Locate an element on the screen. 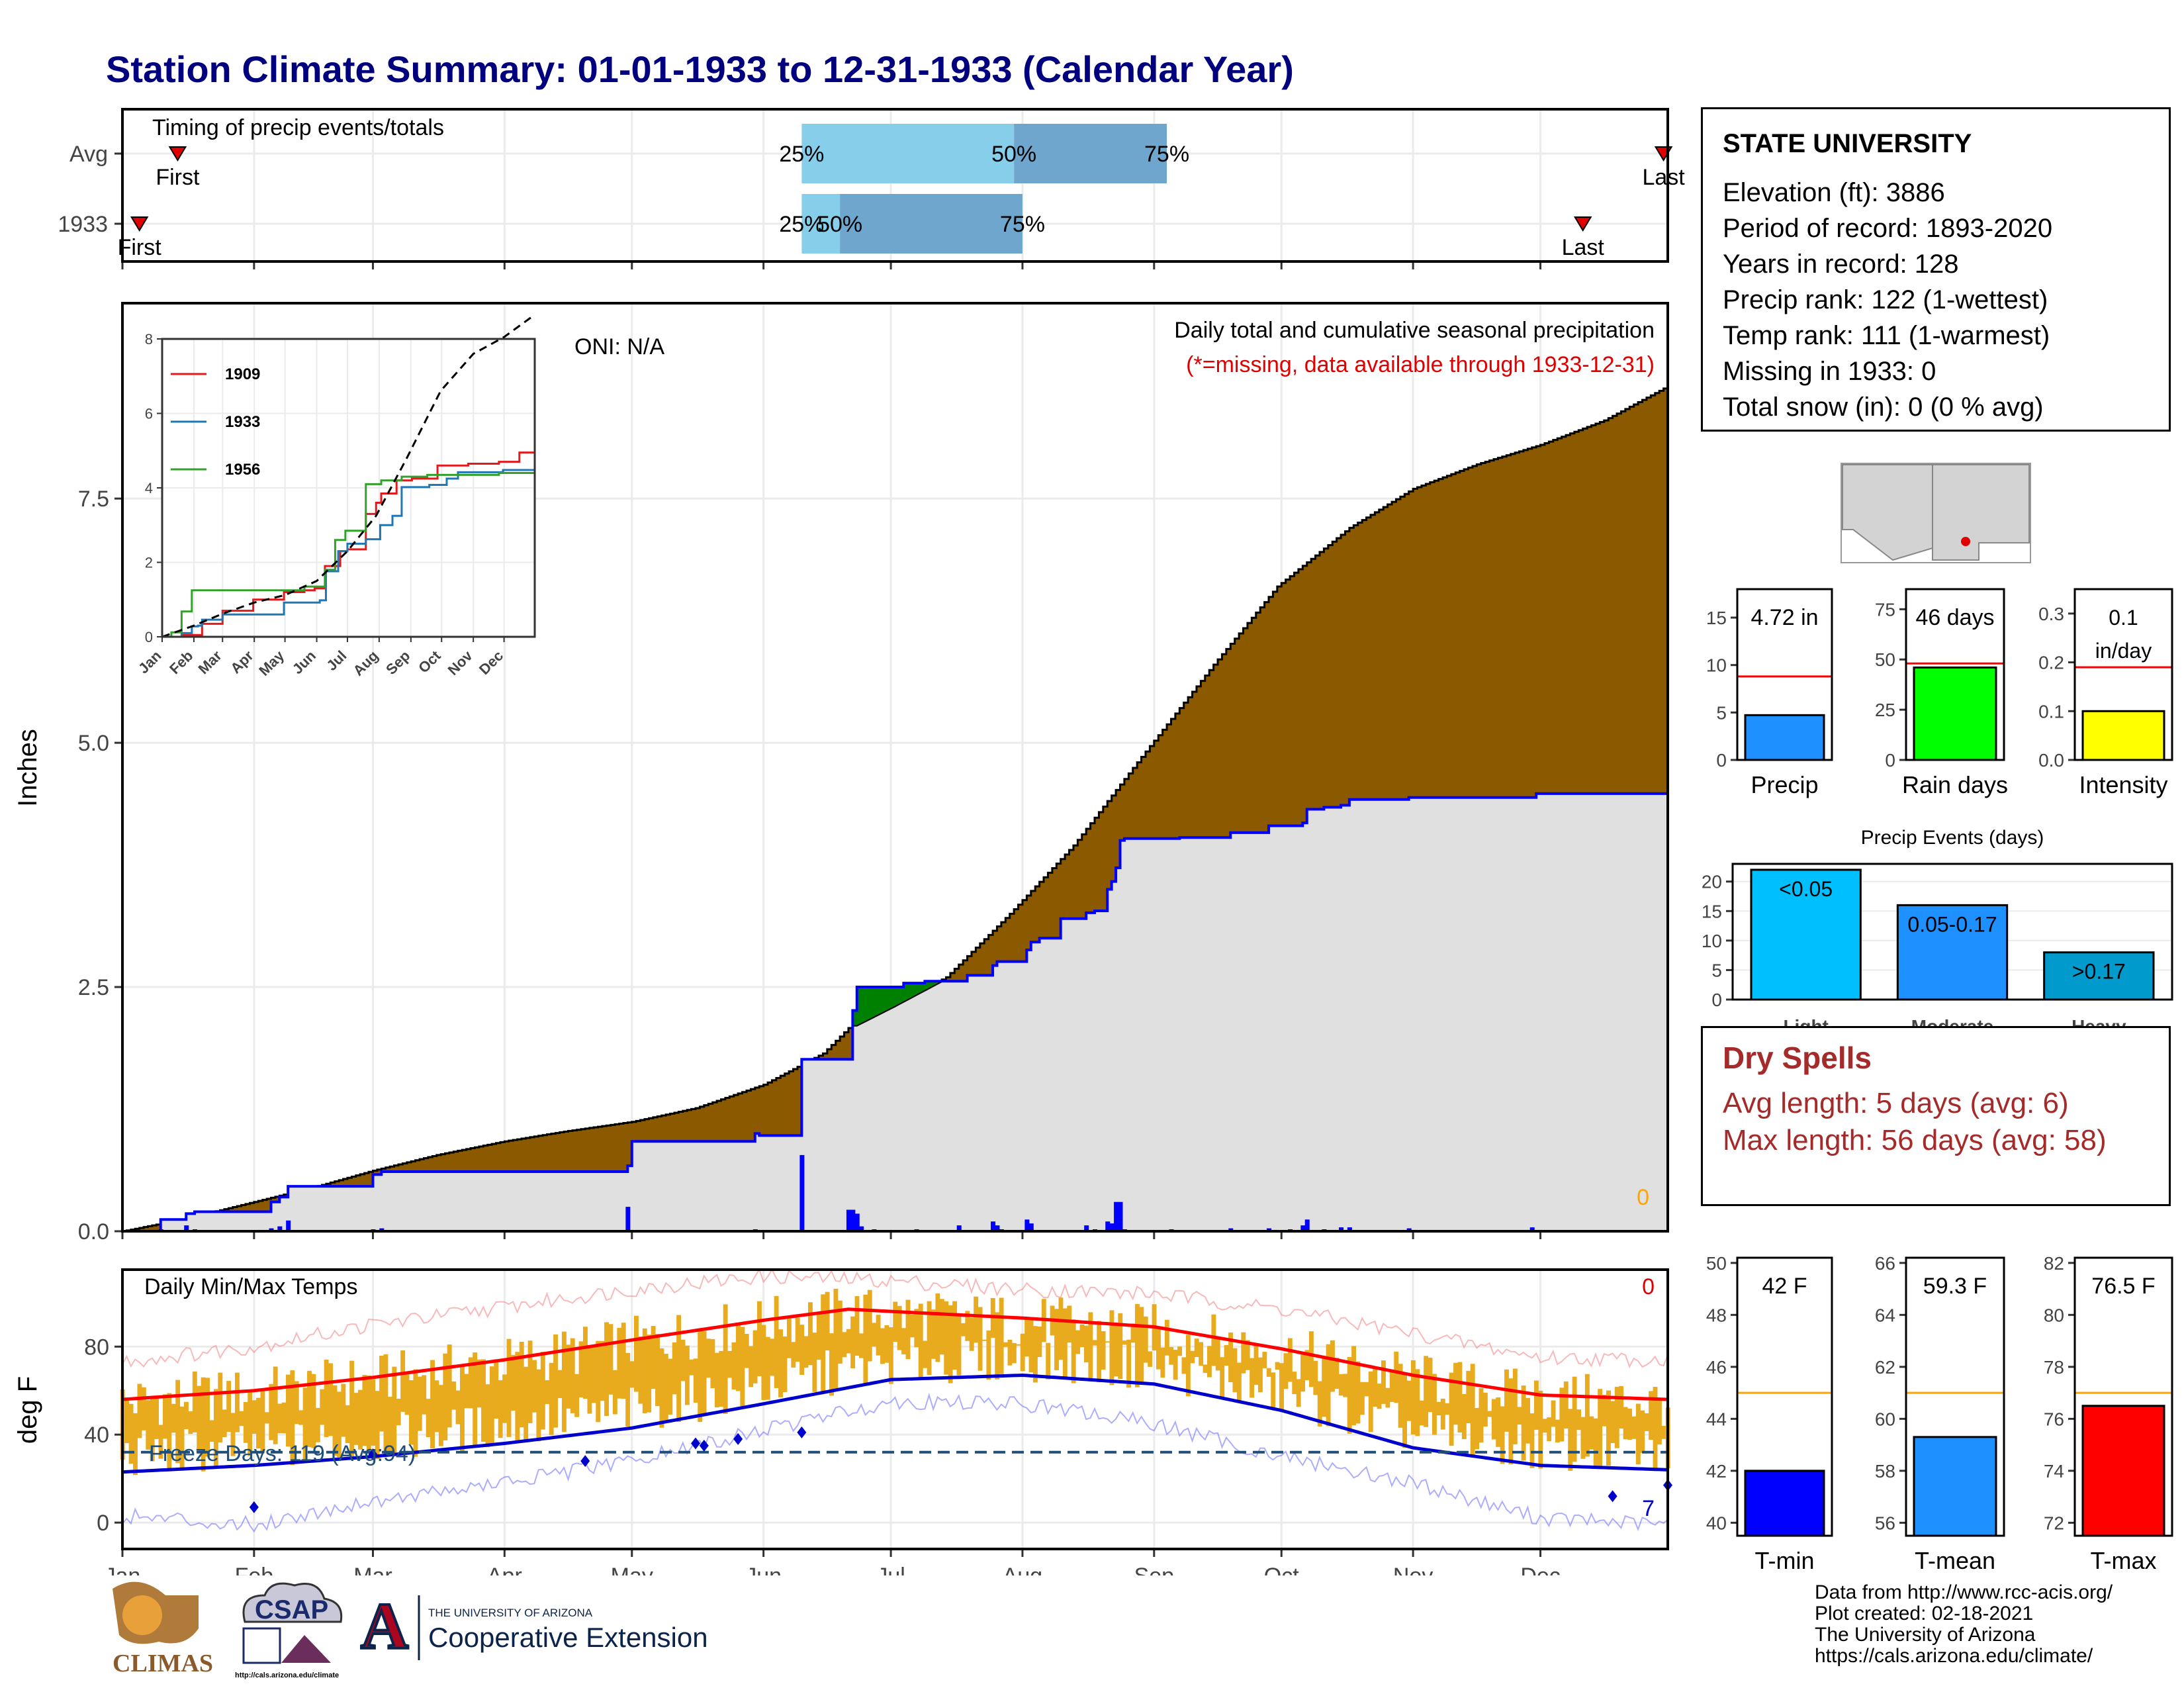 This screenshot has width=2184, height=1688. month-label: Jun is located at coordinates (763, 1569).